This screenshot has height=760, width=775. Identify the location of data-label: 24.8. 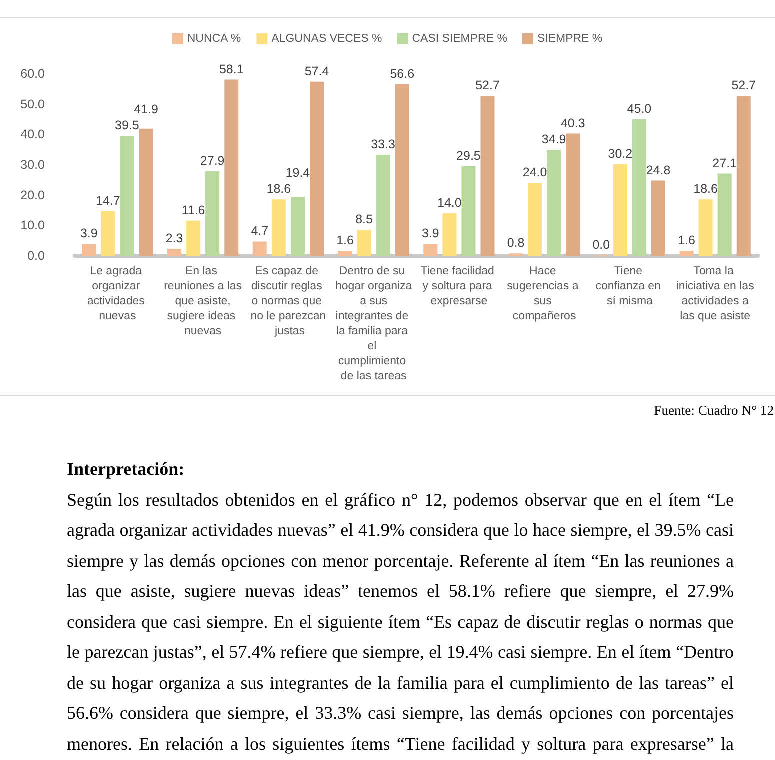
(658, 170).